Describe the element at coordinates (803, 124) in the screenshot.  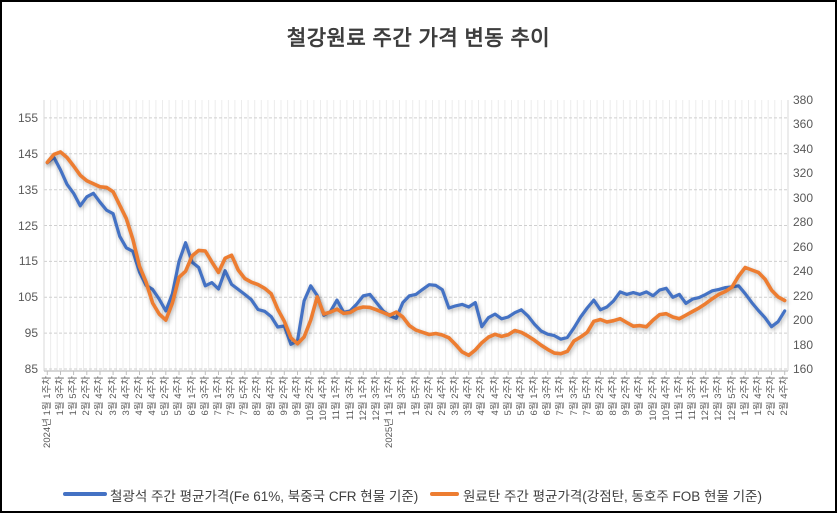
I see `right-axis-tick-360: 360` at that location.